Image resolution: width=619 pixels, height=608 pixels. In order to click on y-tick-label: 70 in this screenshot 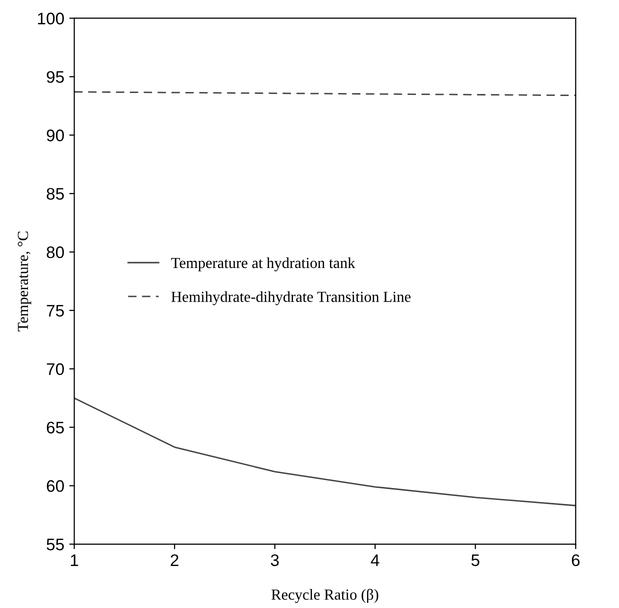, I will do `click(55, 369)`.